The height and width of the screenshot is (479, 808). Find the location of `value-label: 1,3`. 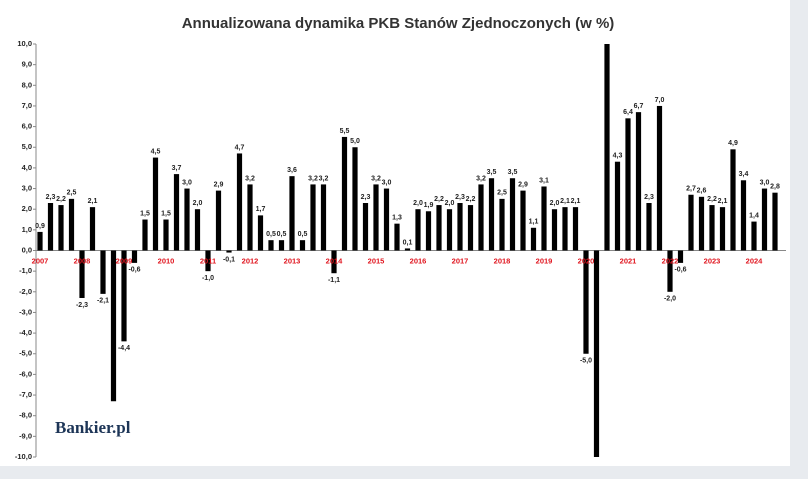

value-label: 1,3 is located at coordinates (397, 217).